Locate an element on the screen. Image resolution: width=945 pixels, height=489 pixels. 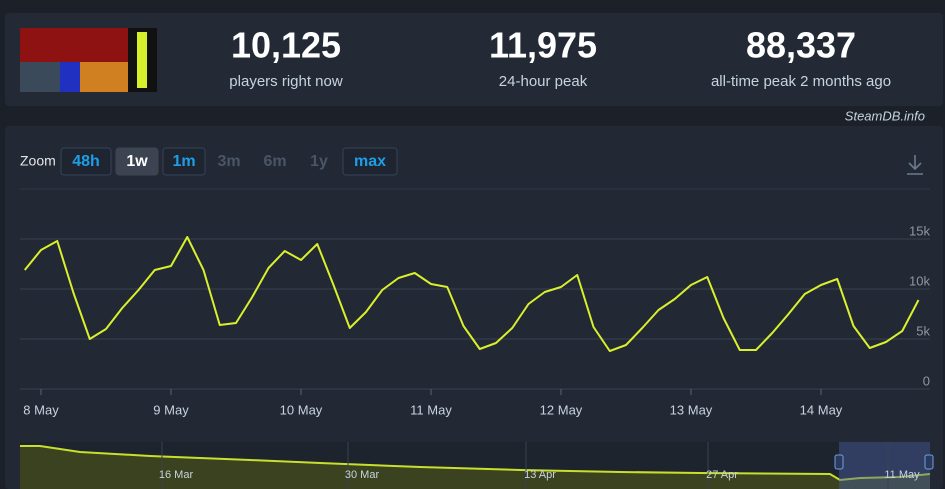
y-tick-label: 5k is located at coordinates (923, 330).